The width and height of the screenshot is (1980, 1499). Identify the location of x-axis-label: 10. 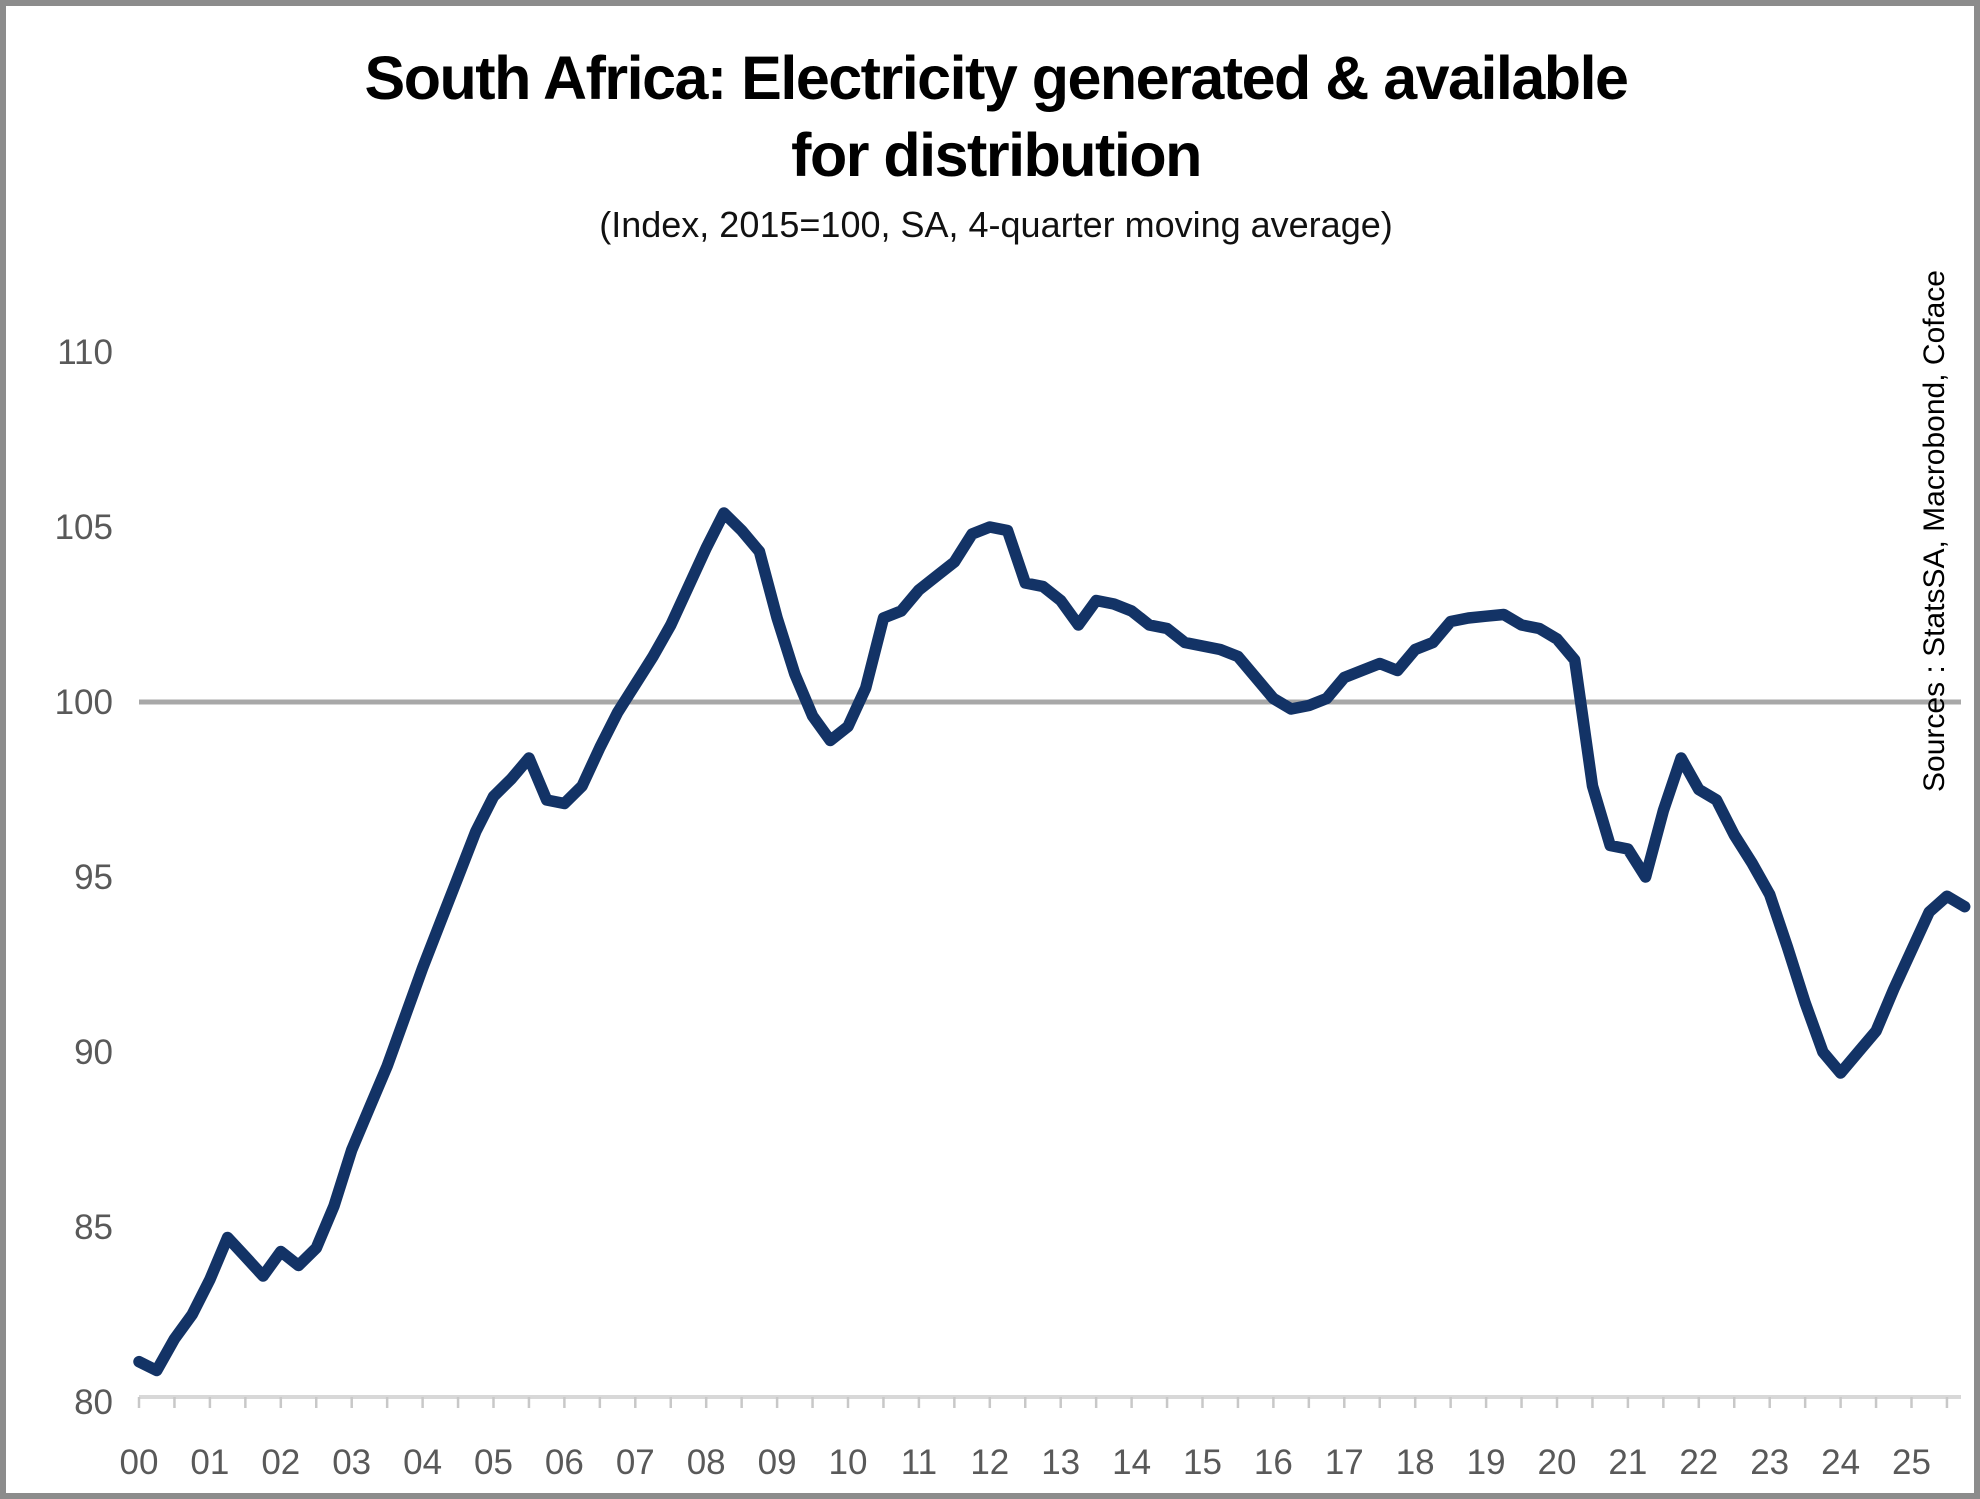
(848, 1462).